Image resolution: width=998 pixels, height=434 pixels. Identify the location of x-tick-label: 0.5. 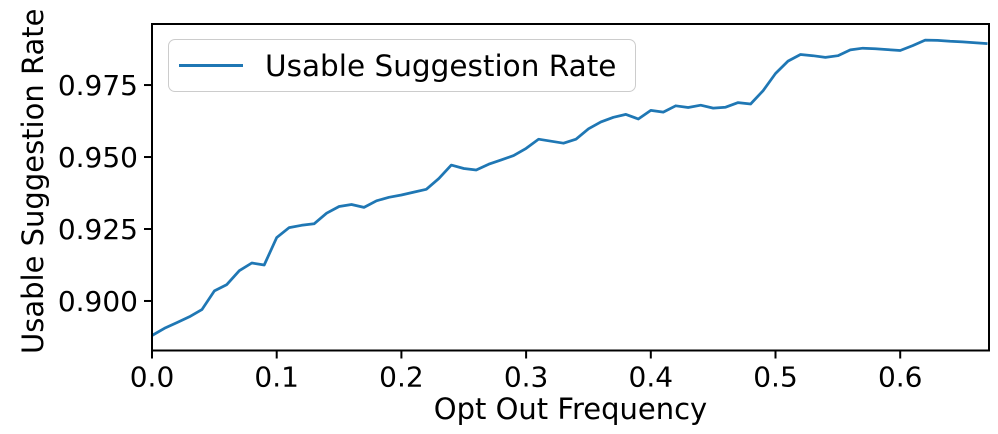
(775, 377).